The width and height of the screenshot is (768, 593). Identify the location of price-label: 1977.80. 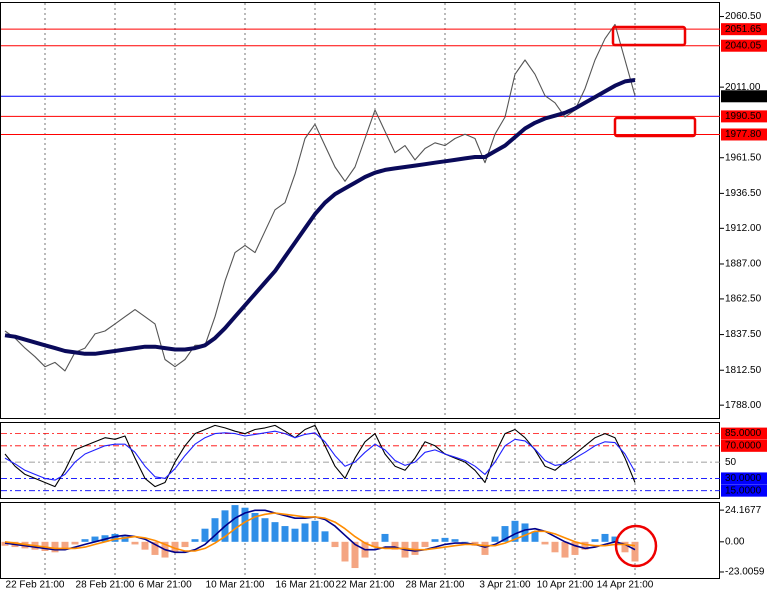
(743, 134).